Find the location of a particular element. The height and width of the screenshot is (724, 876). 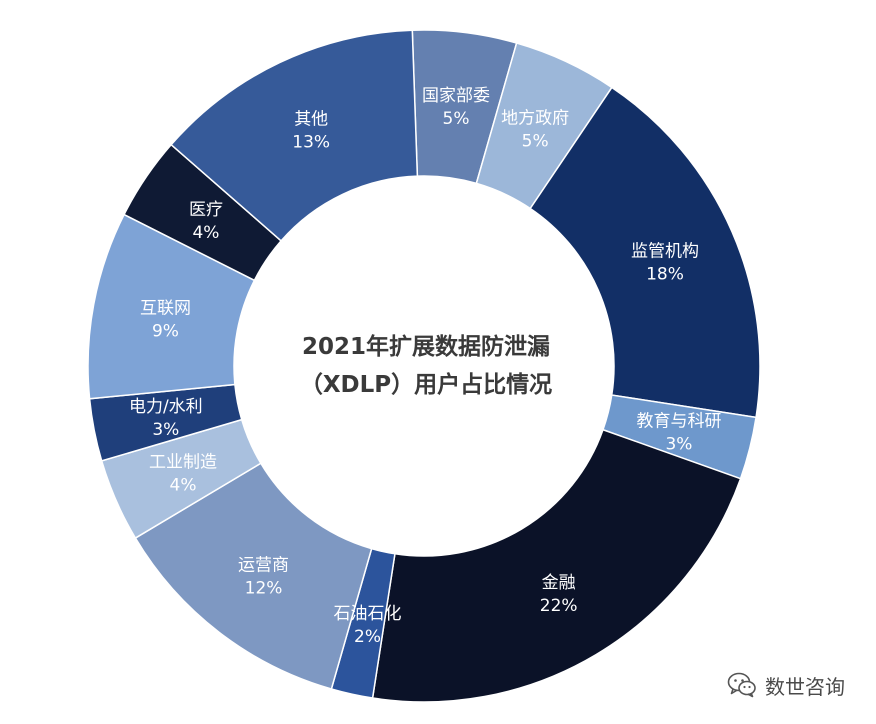

slice-value-3: 3% is located at coordinates (678, 445).